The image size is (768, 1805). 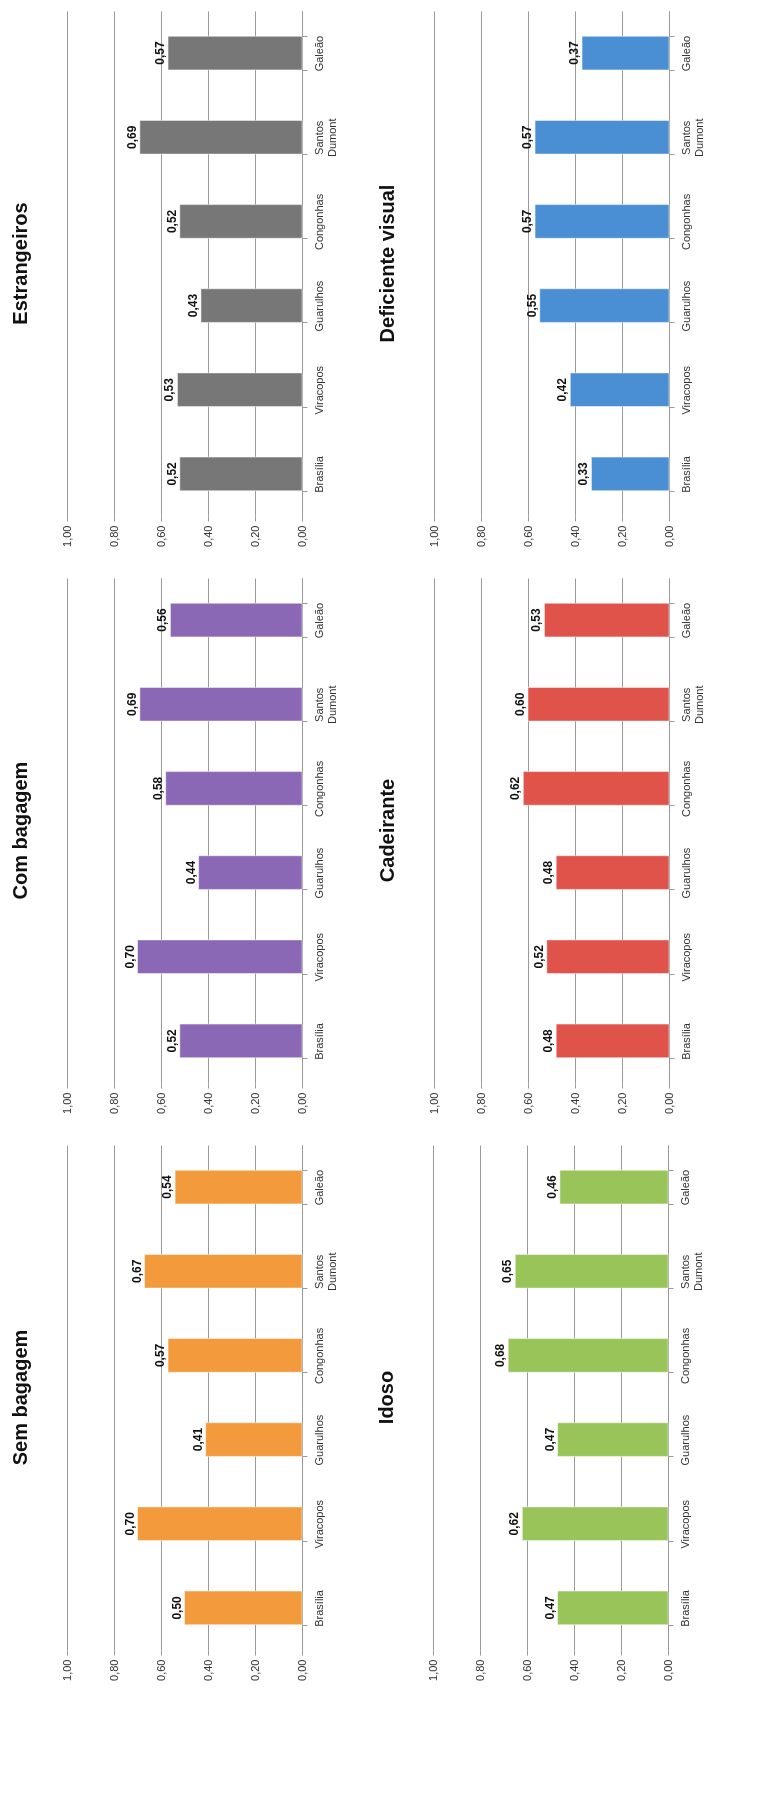 I want to click on data-label: 0,44, so click(x=190, y=872).